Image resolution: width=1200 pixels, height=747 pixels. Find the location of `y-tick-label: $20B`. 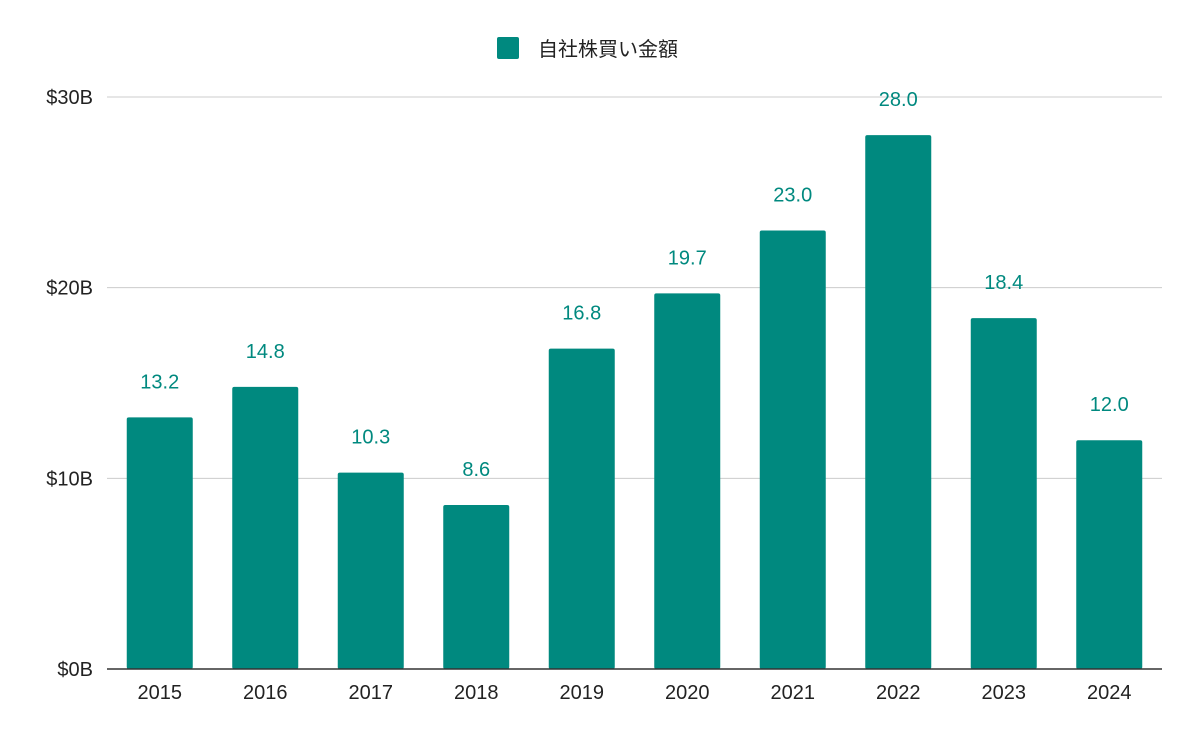

y-tick-label: $20B is located at coordinates (69, 289).